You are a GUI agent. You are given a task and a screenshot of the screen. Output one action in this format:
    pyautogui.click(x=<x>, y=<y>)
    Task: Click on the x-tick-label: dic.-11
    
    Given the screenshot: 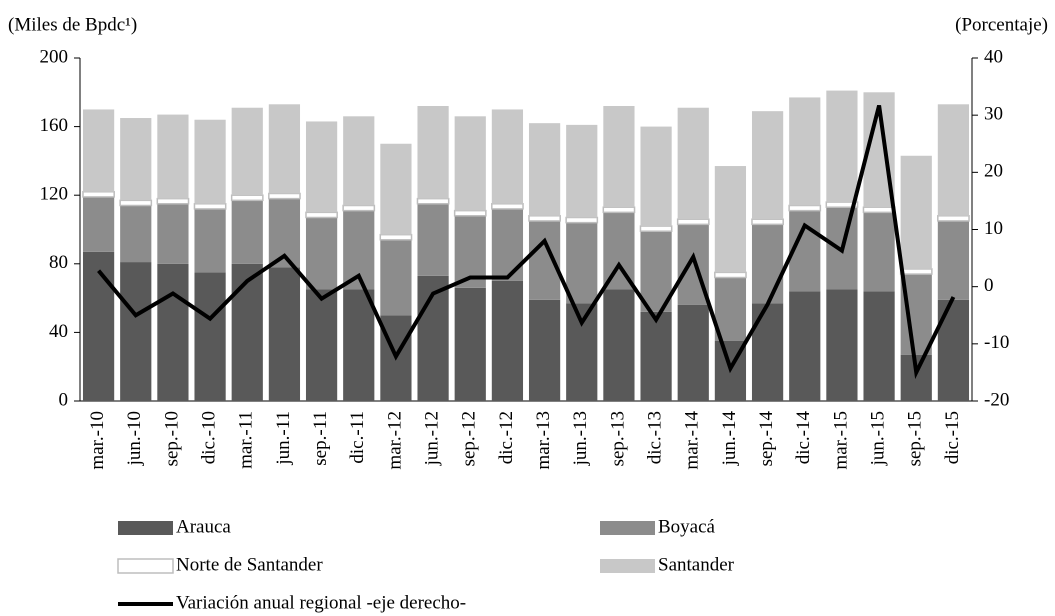 What is the action you would take?
    pyautogui.click(x=357, y=437)
    